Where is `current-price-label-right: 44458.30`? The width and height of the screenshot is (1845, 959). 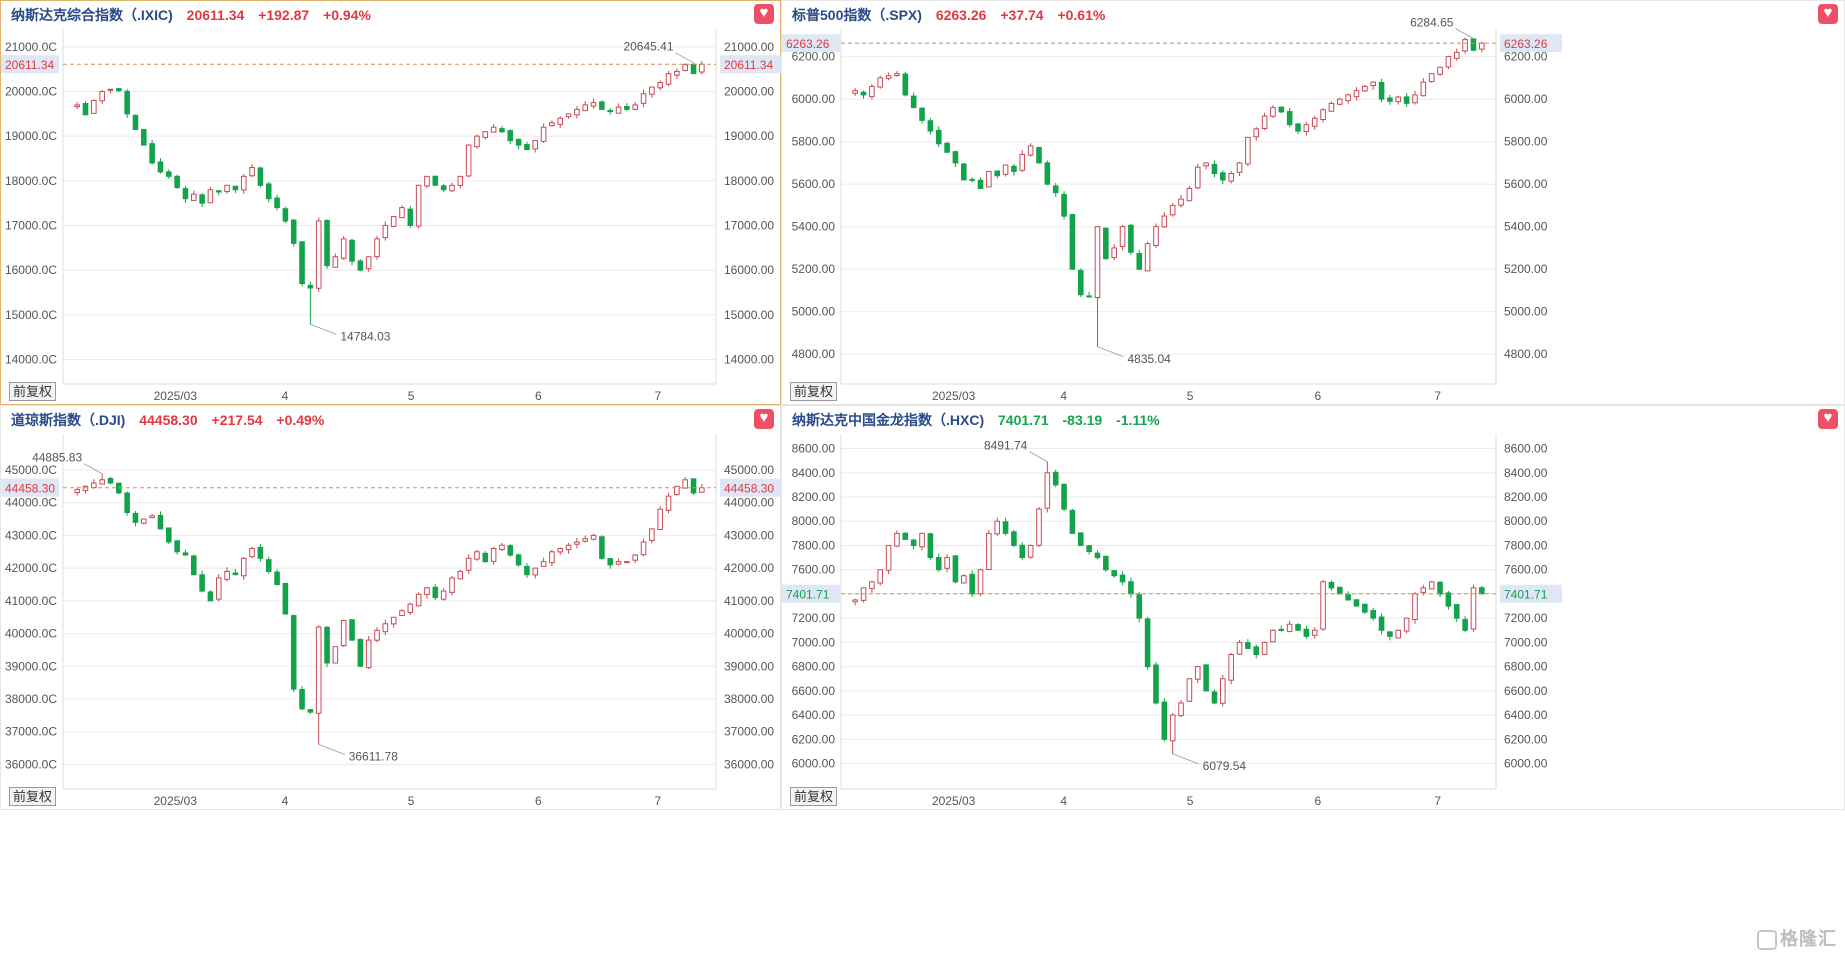 current-price-label-right: 44458.30 is located at coordinates (749, 489).